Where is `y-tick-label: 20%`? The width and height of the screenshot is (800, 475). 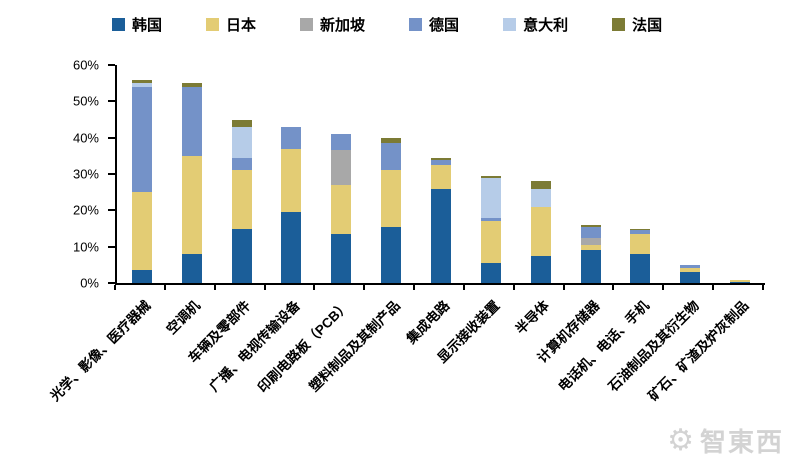 y-tick-label: 20% is located at coordinates (85, 210).